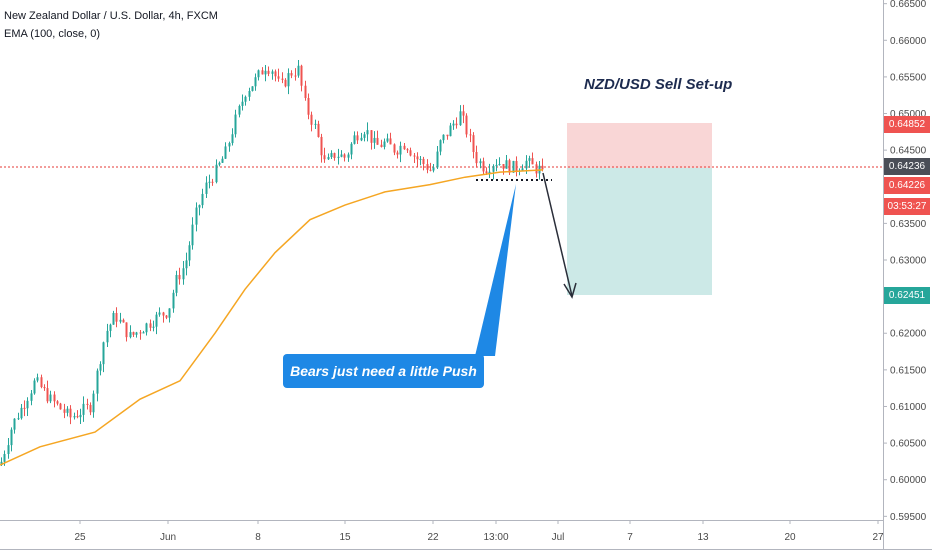 This screenshot has width=932, height=550. I want to click on price-tick-label: 0.64500, so click(908, 151).